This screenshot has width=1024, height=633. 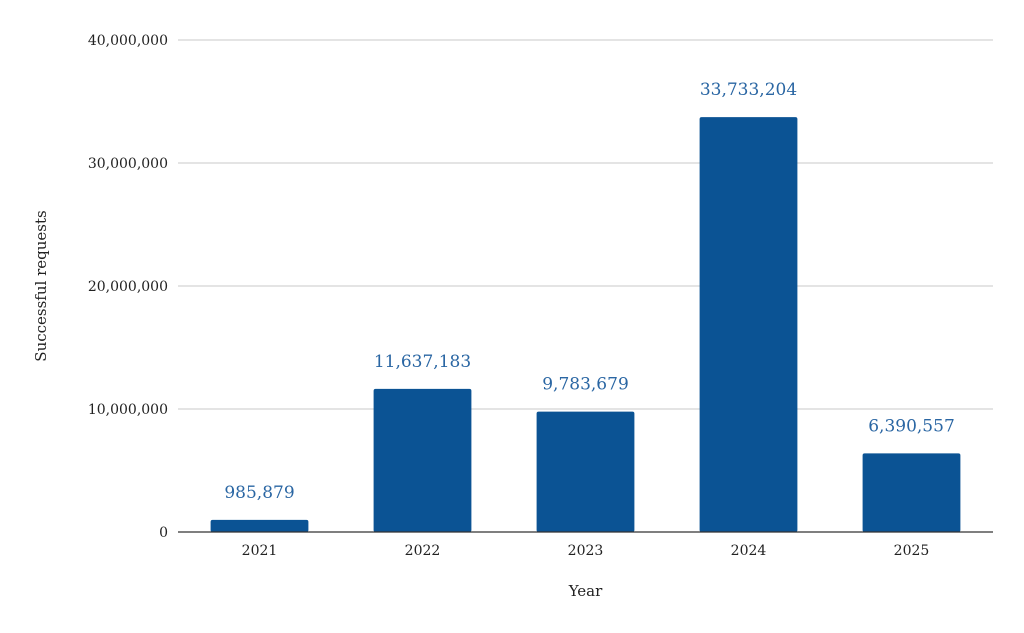 I want to click on y-axis-title: Successful requests, so click(x=41, y=285).